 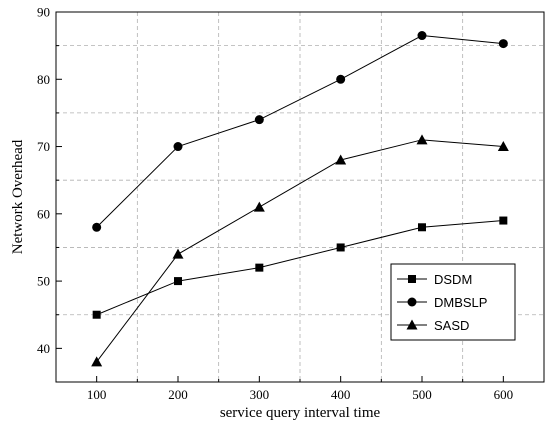 What do you see at coordinates (341, 394) in the screenshot?
I see `x-tick-label: 400` at bounding box center [341, 394].